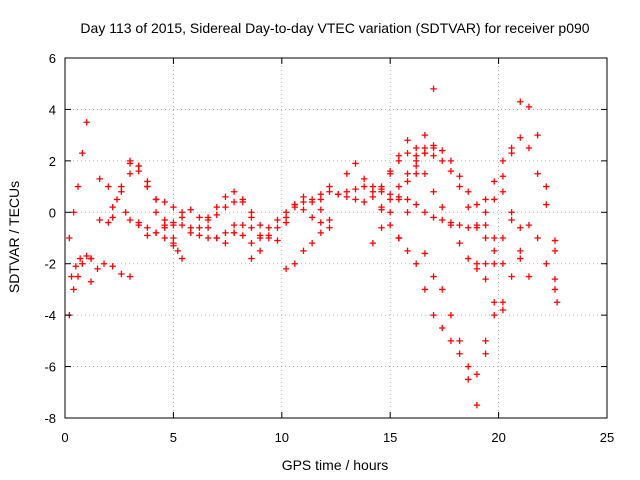 The height and width of the screenshot is (480, 640). Describe the element at coordinates (52, 109) in the screenshot. I see `y-tick-label: 4` at that location.